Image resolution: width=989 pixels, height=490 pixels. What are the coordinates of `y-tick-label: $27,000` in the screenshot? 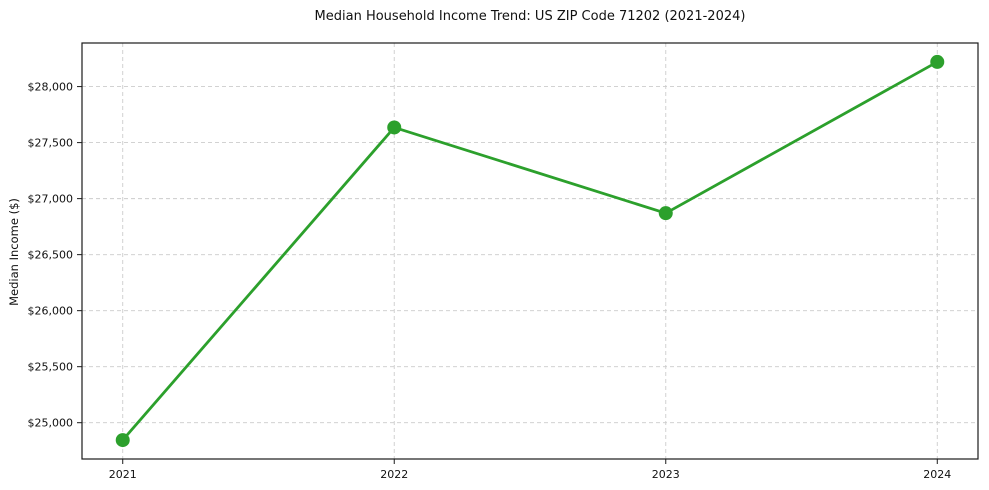 It's located at (51, 199).